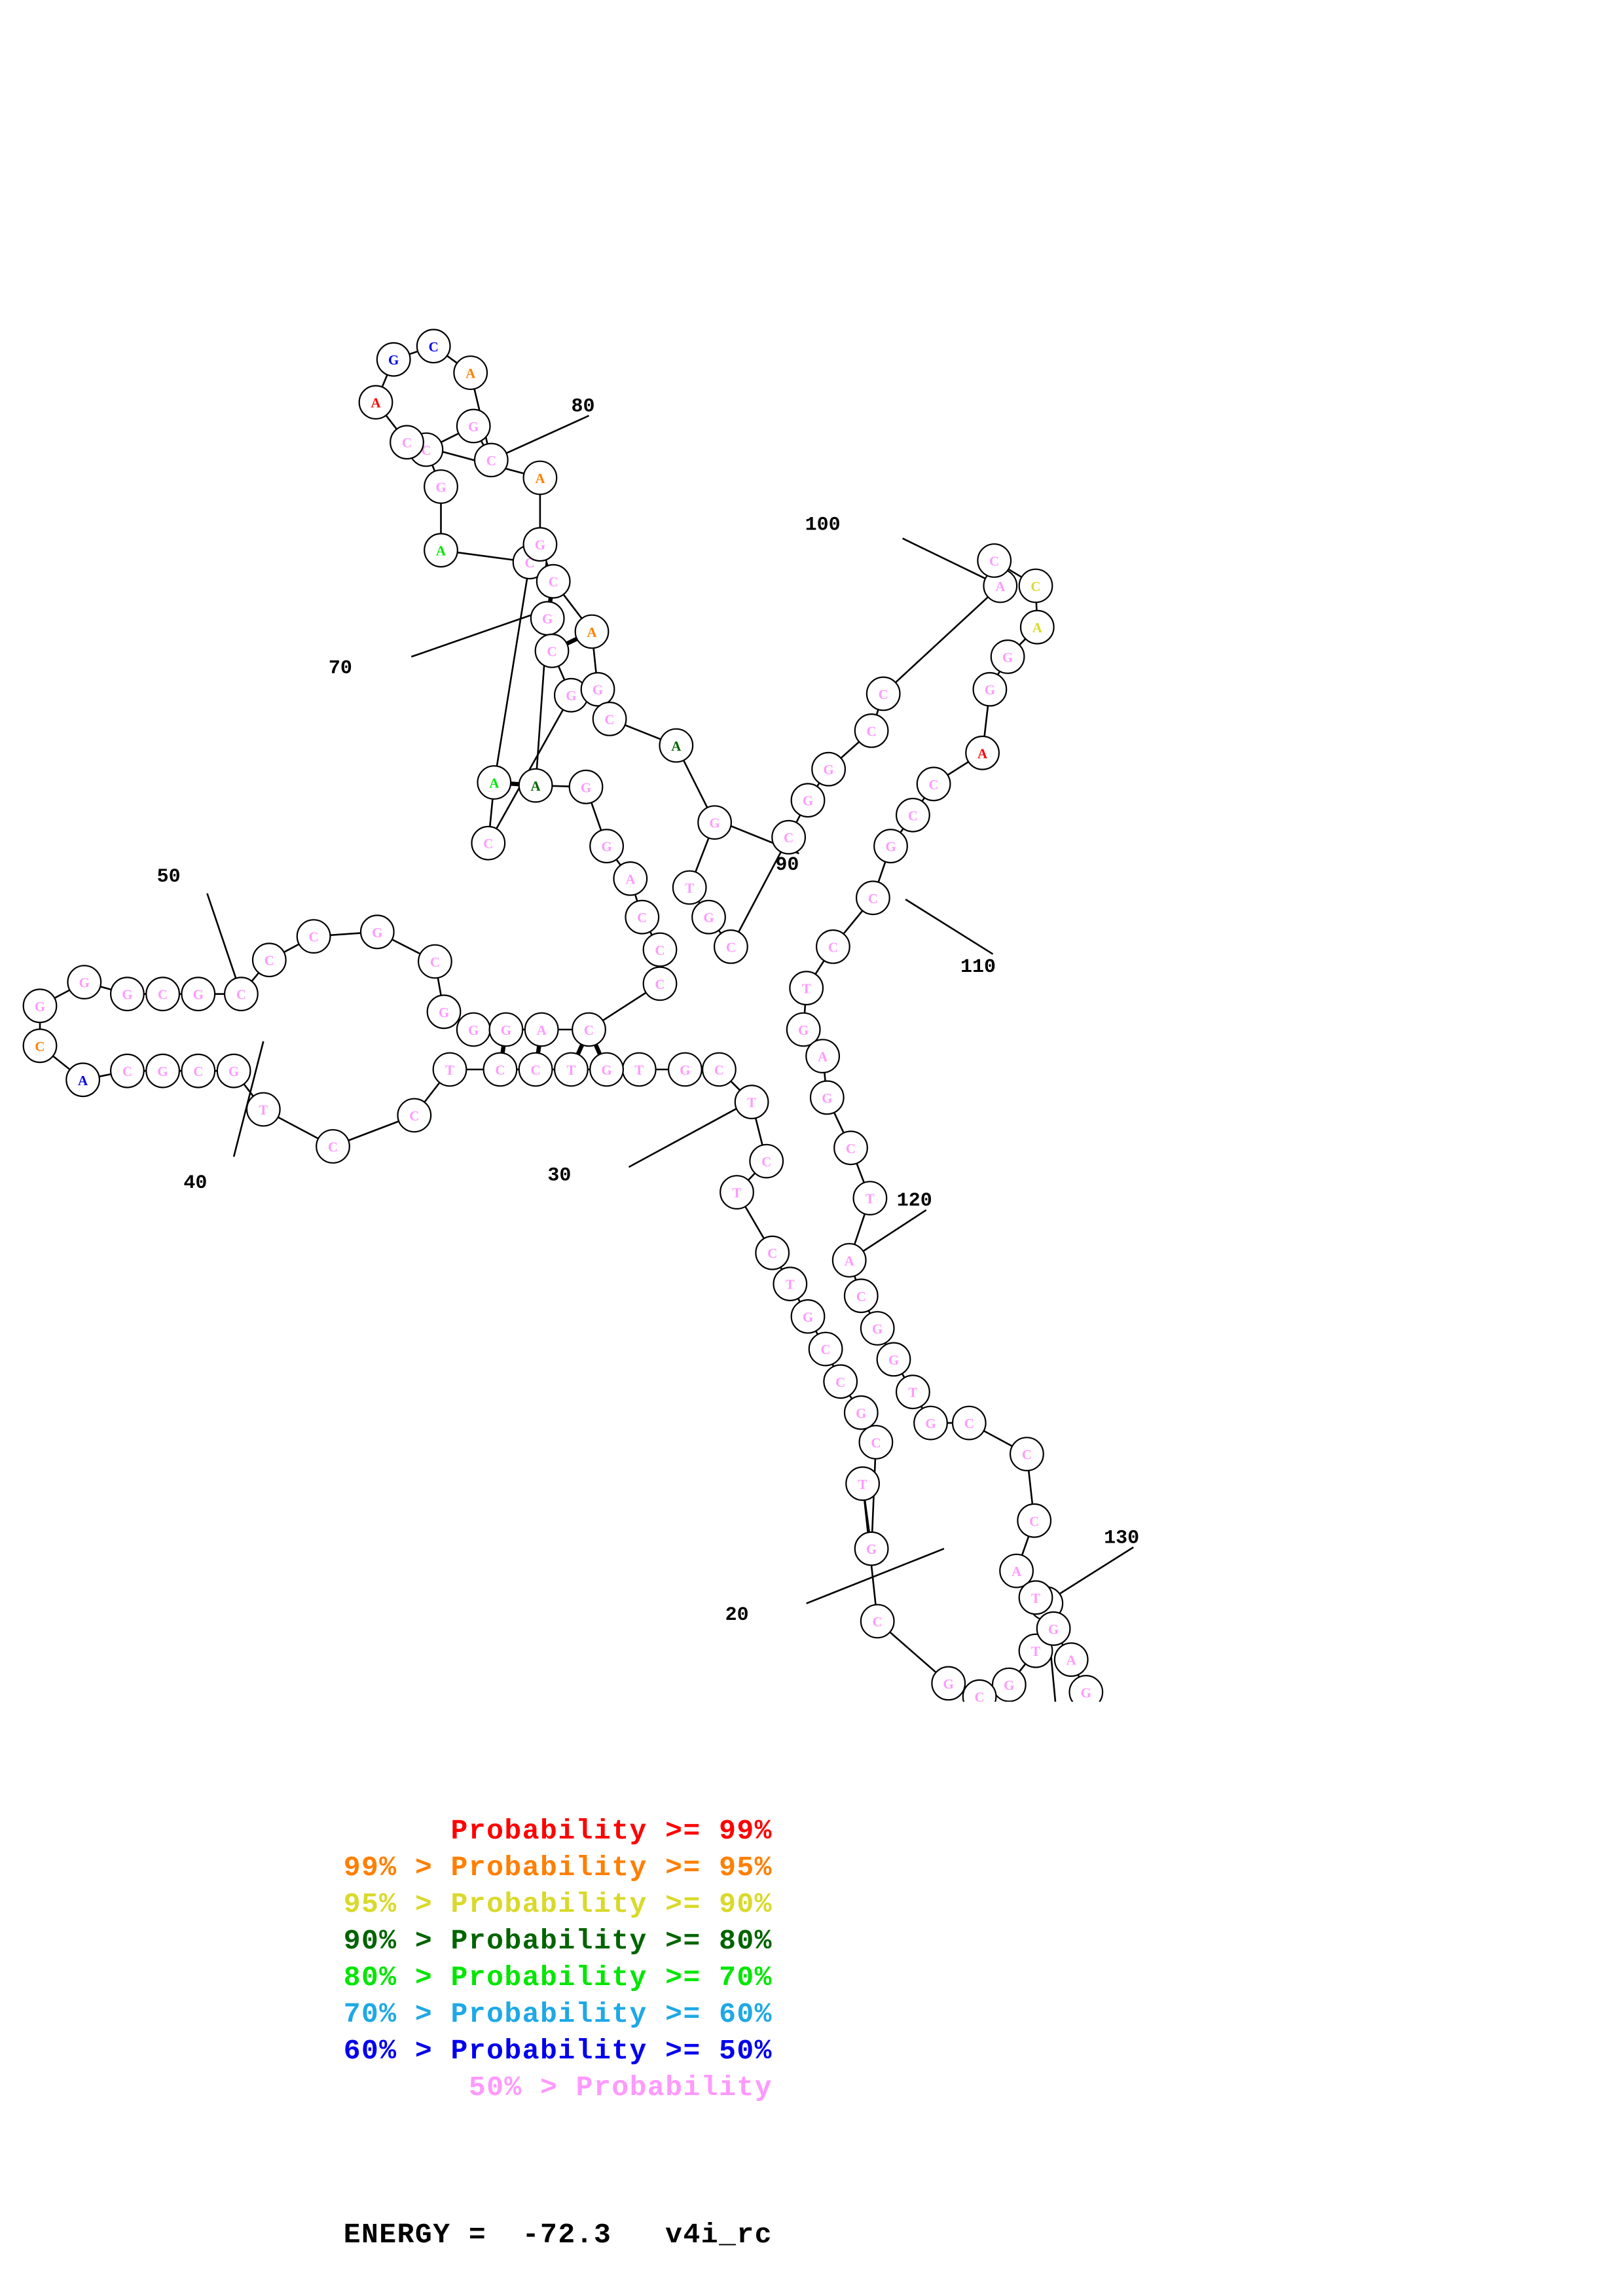  I want to click on energy-label: ENERGY = -72.3 v4i_rc, so click(558, 2235).